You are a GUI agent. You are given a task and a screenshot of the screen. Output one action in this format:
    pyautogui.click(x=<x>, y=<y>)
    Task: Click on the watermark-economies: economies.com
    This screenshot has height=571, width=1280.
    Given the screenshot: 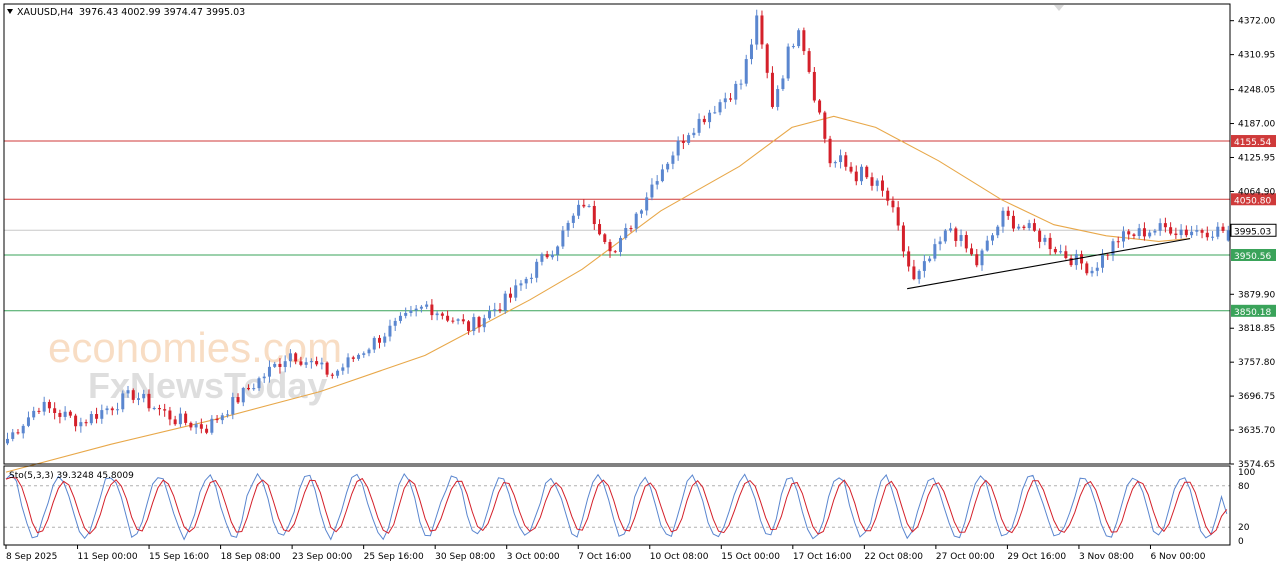 What is the action you would take?
    pyautogui.click(x=195, y=347)
    